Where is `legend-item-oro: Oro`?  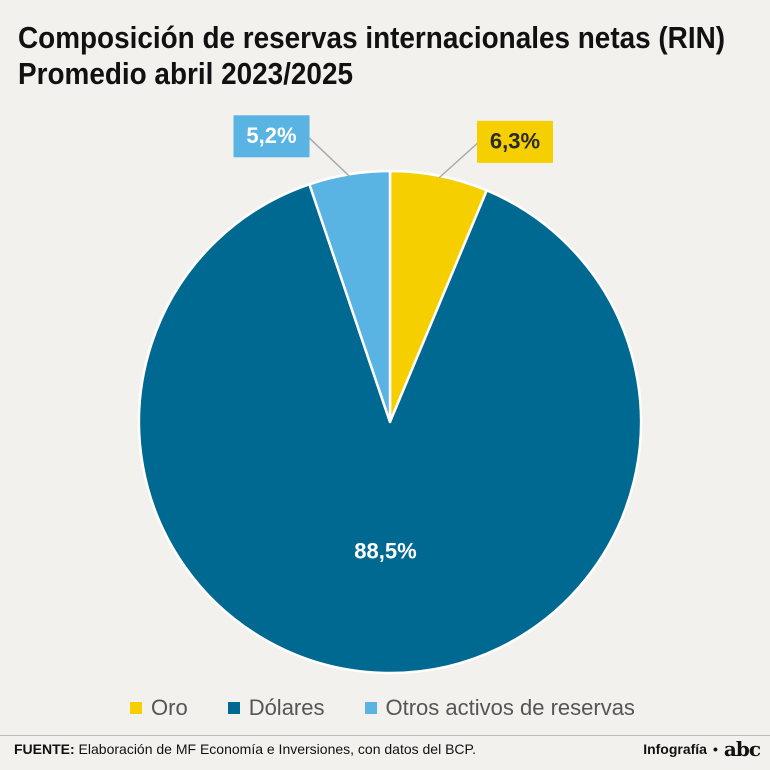
legend-item-oro: Oro is located at coordinates (159, 708).